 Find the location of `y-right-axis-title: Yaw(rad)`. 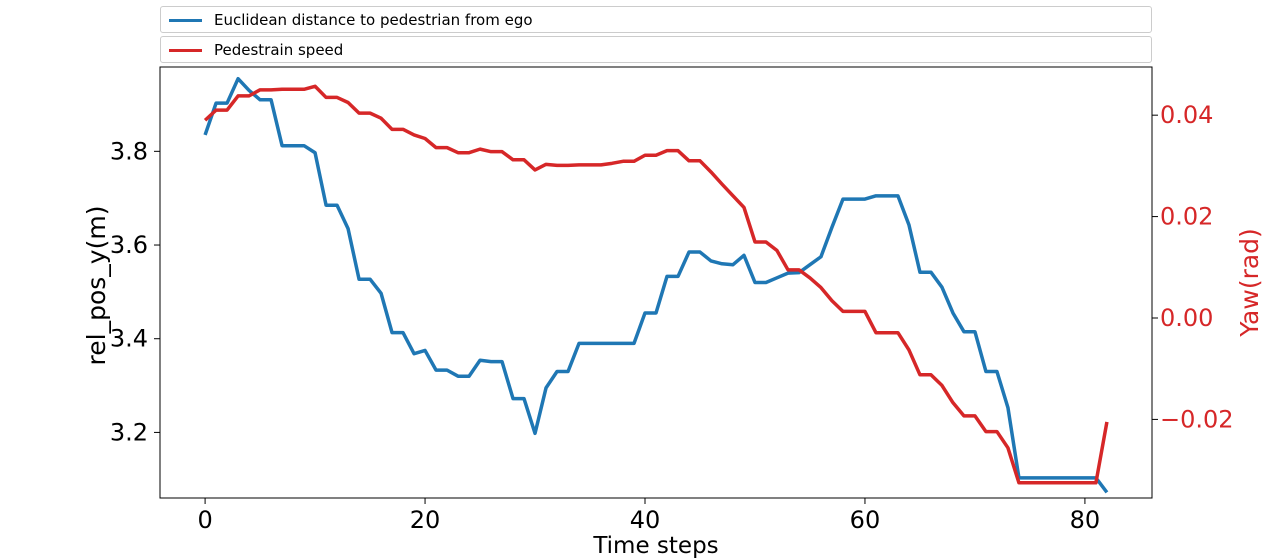

y-right-axis-title: Yaw(rad) is located at coordinates (1249, 283).